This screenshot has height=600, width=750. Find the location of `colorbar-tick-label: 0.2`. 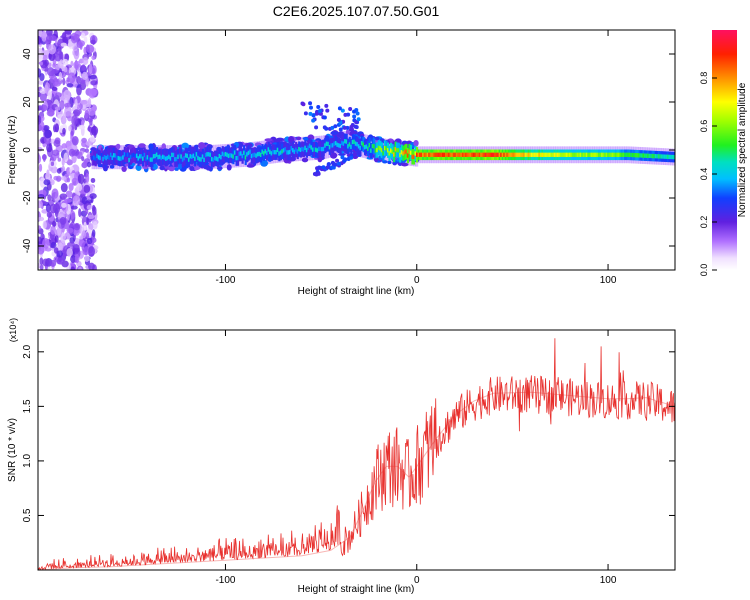

colorbar-tick-label: 0.2 is located at coordinates (704, 222).